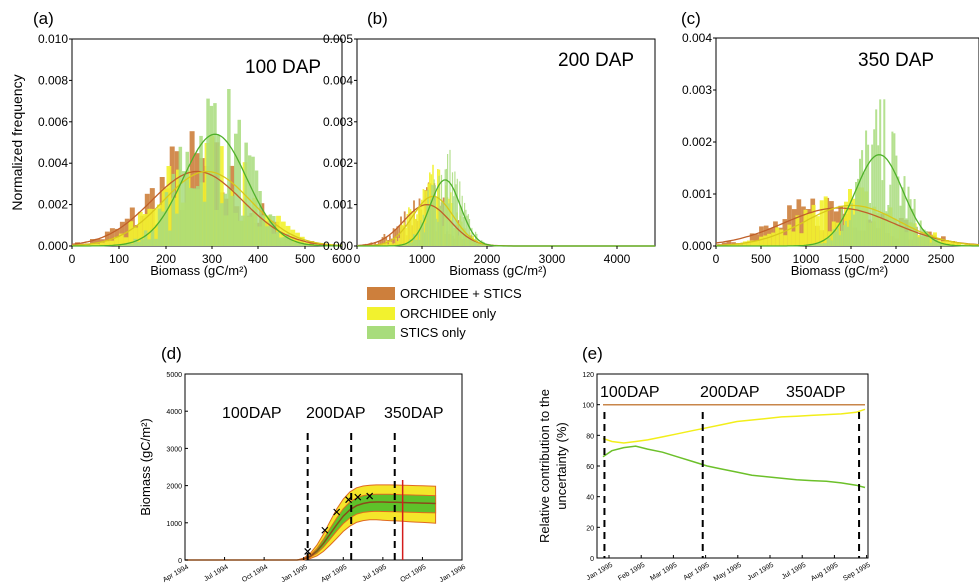  I want to click on x-tick-label: 500, so click(761, 259).